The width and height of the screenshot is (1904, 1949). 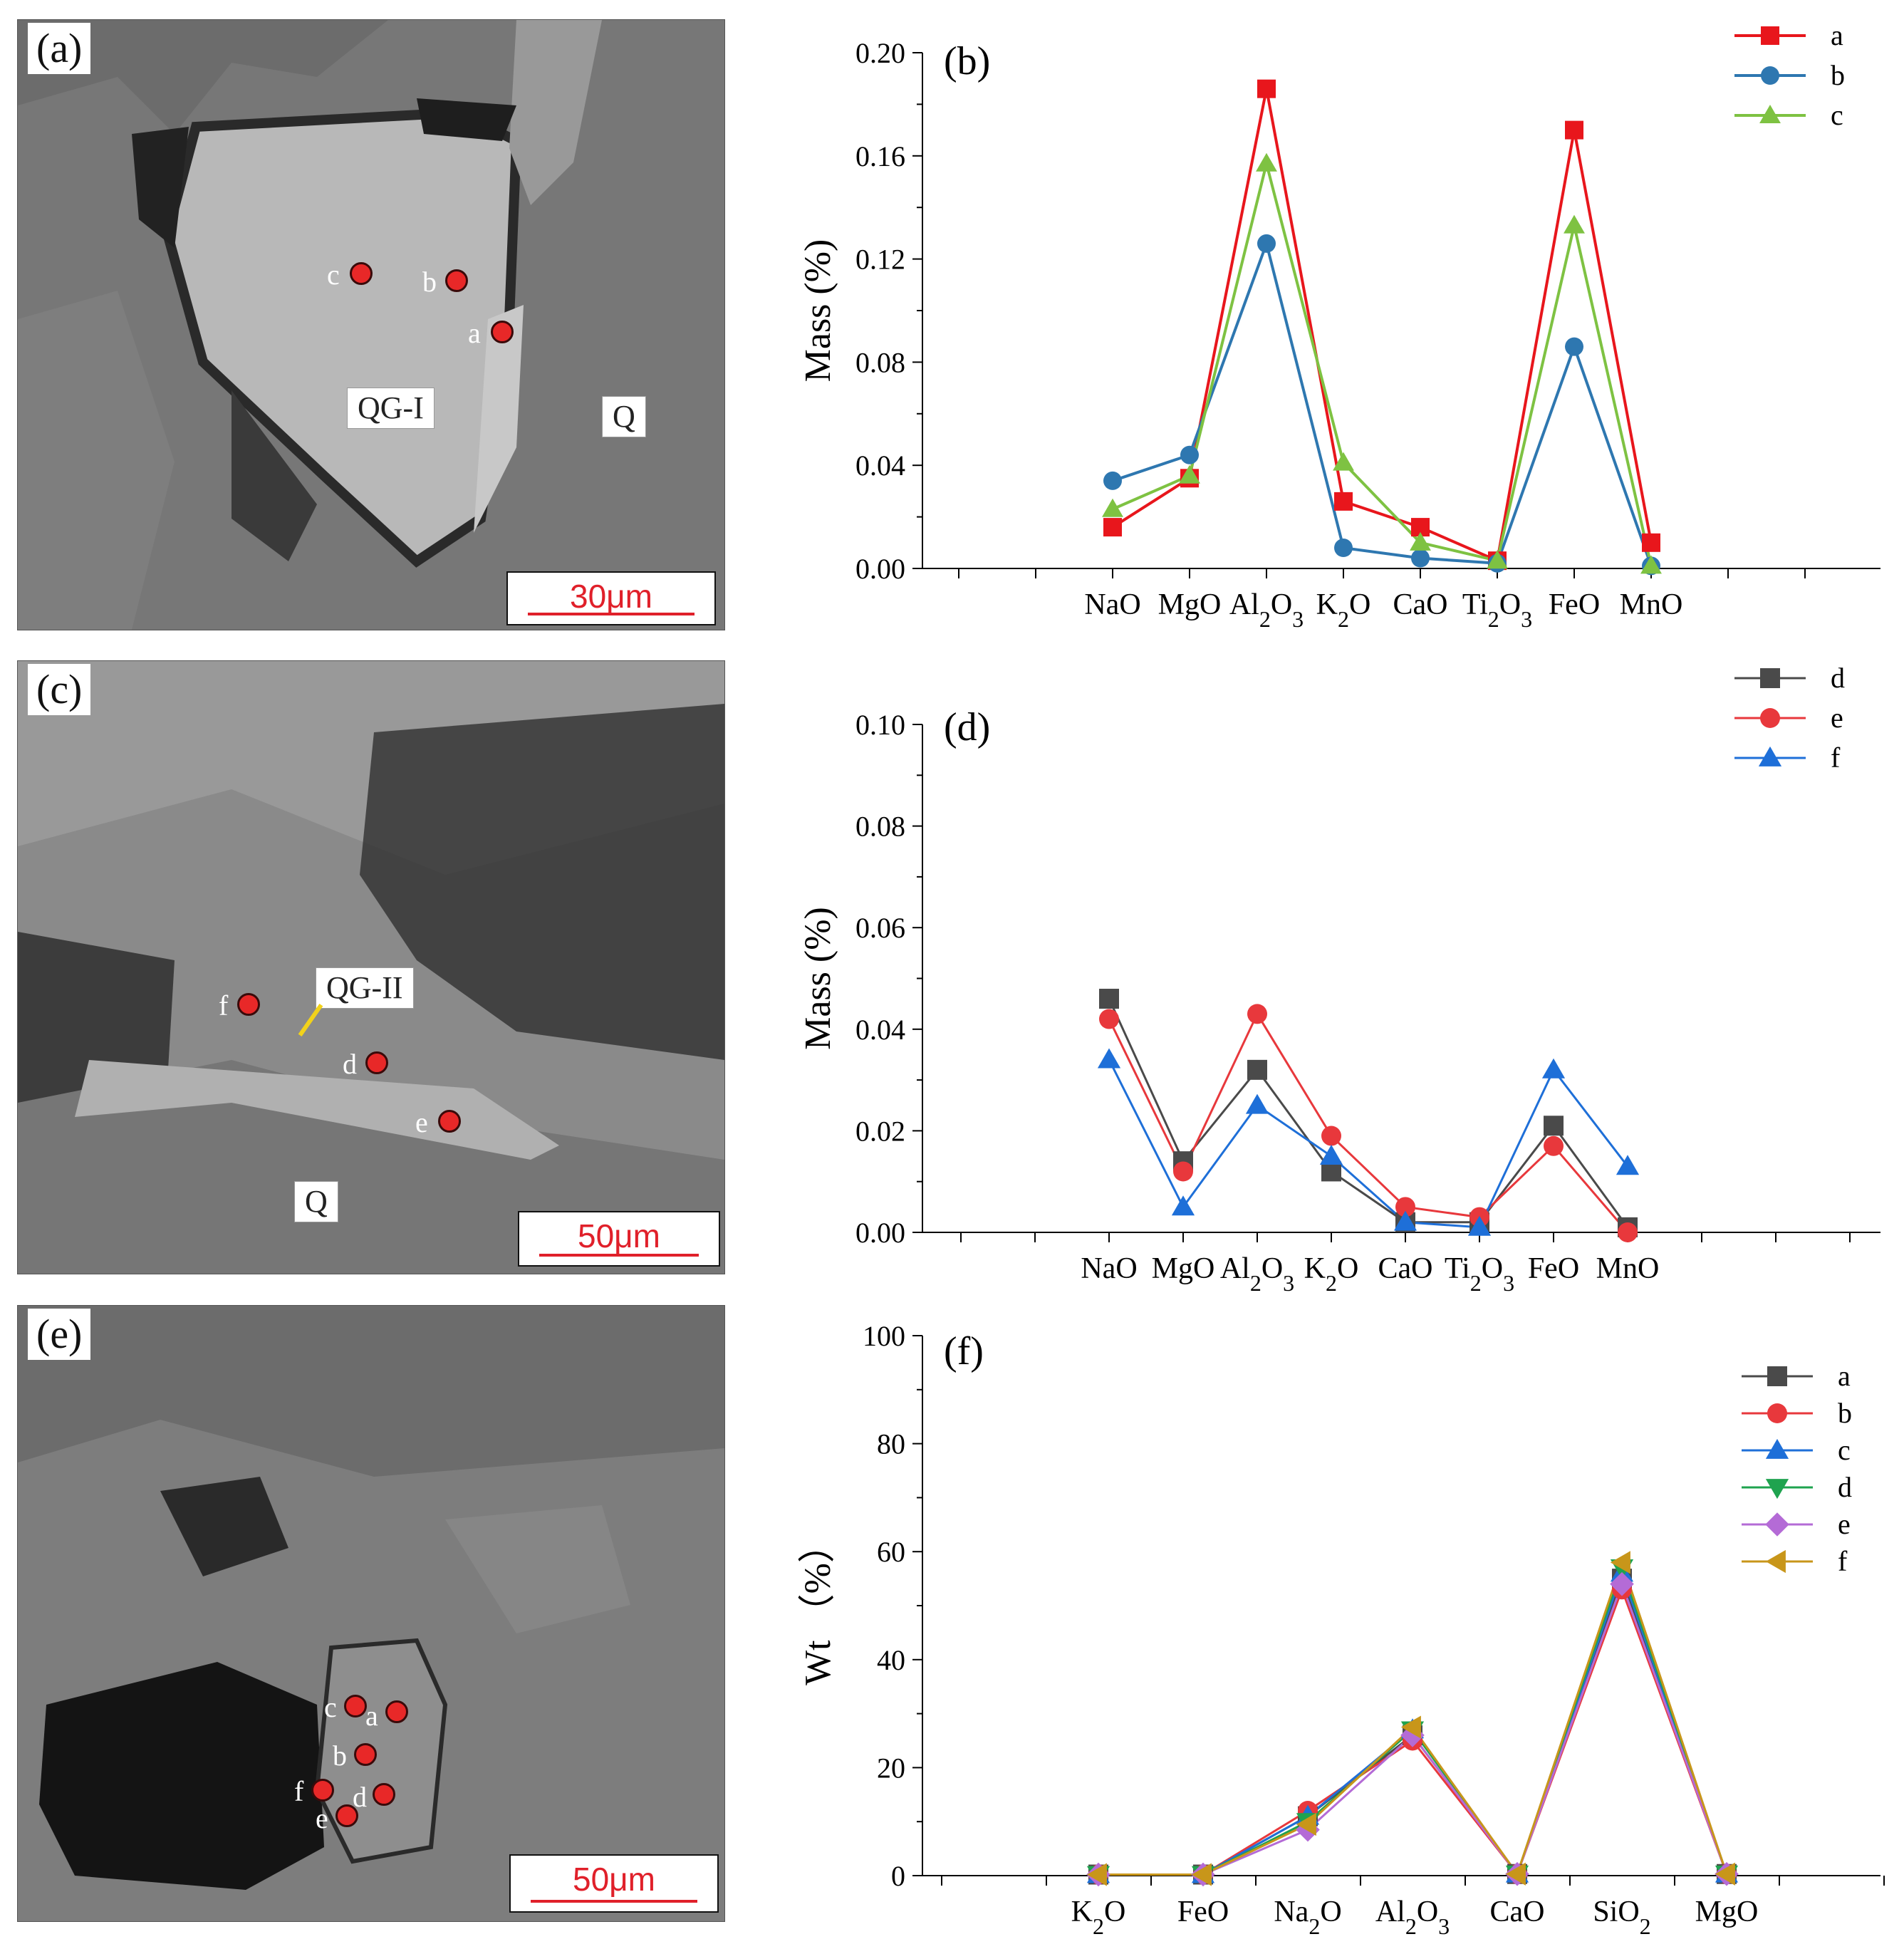 I want to click on series-line-d, so click(x=1368, y=1113).